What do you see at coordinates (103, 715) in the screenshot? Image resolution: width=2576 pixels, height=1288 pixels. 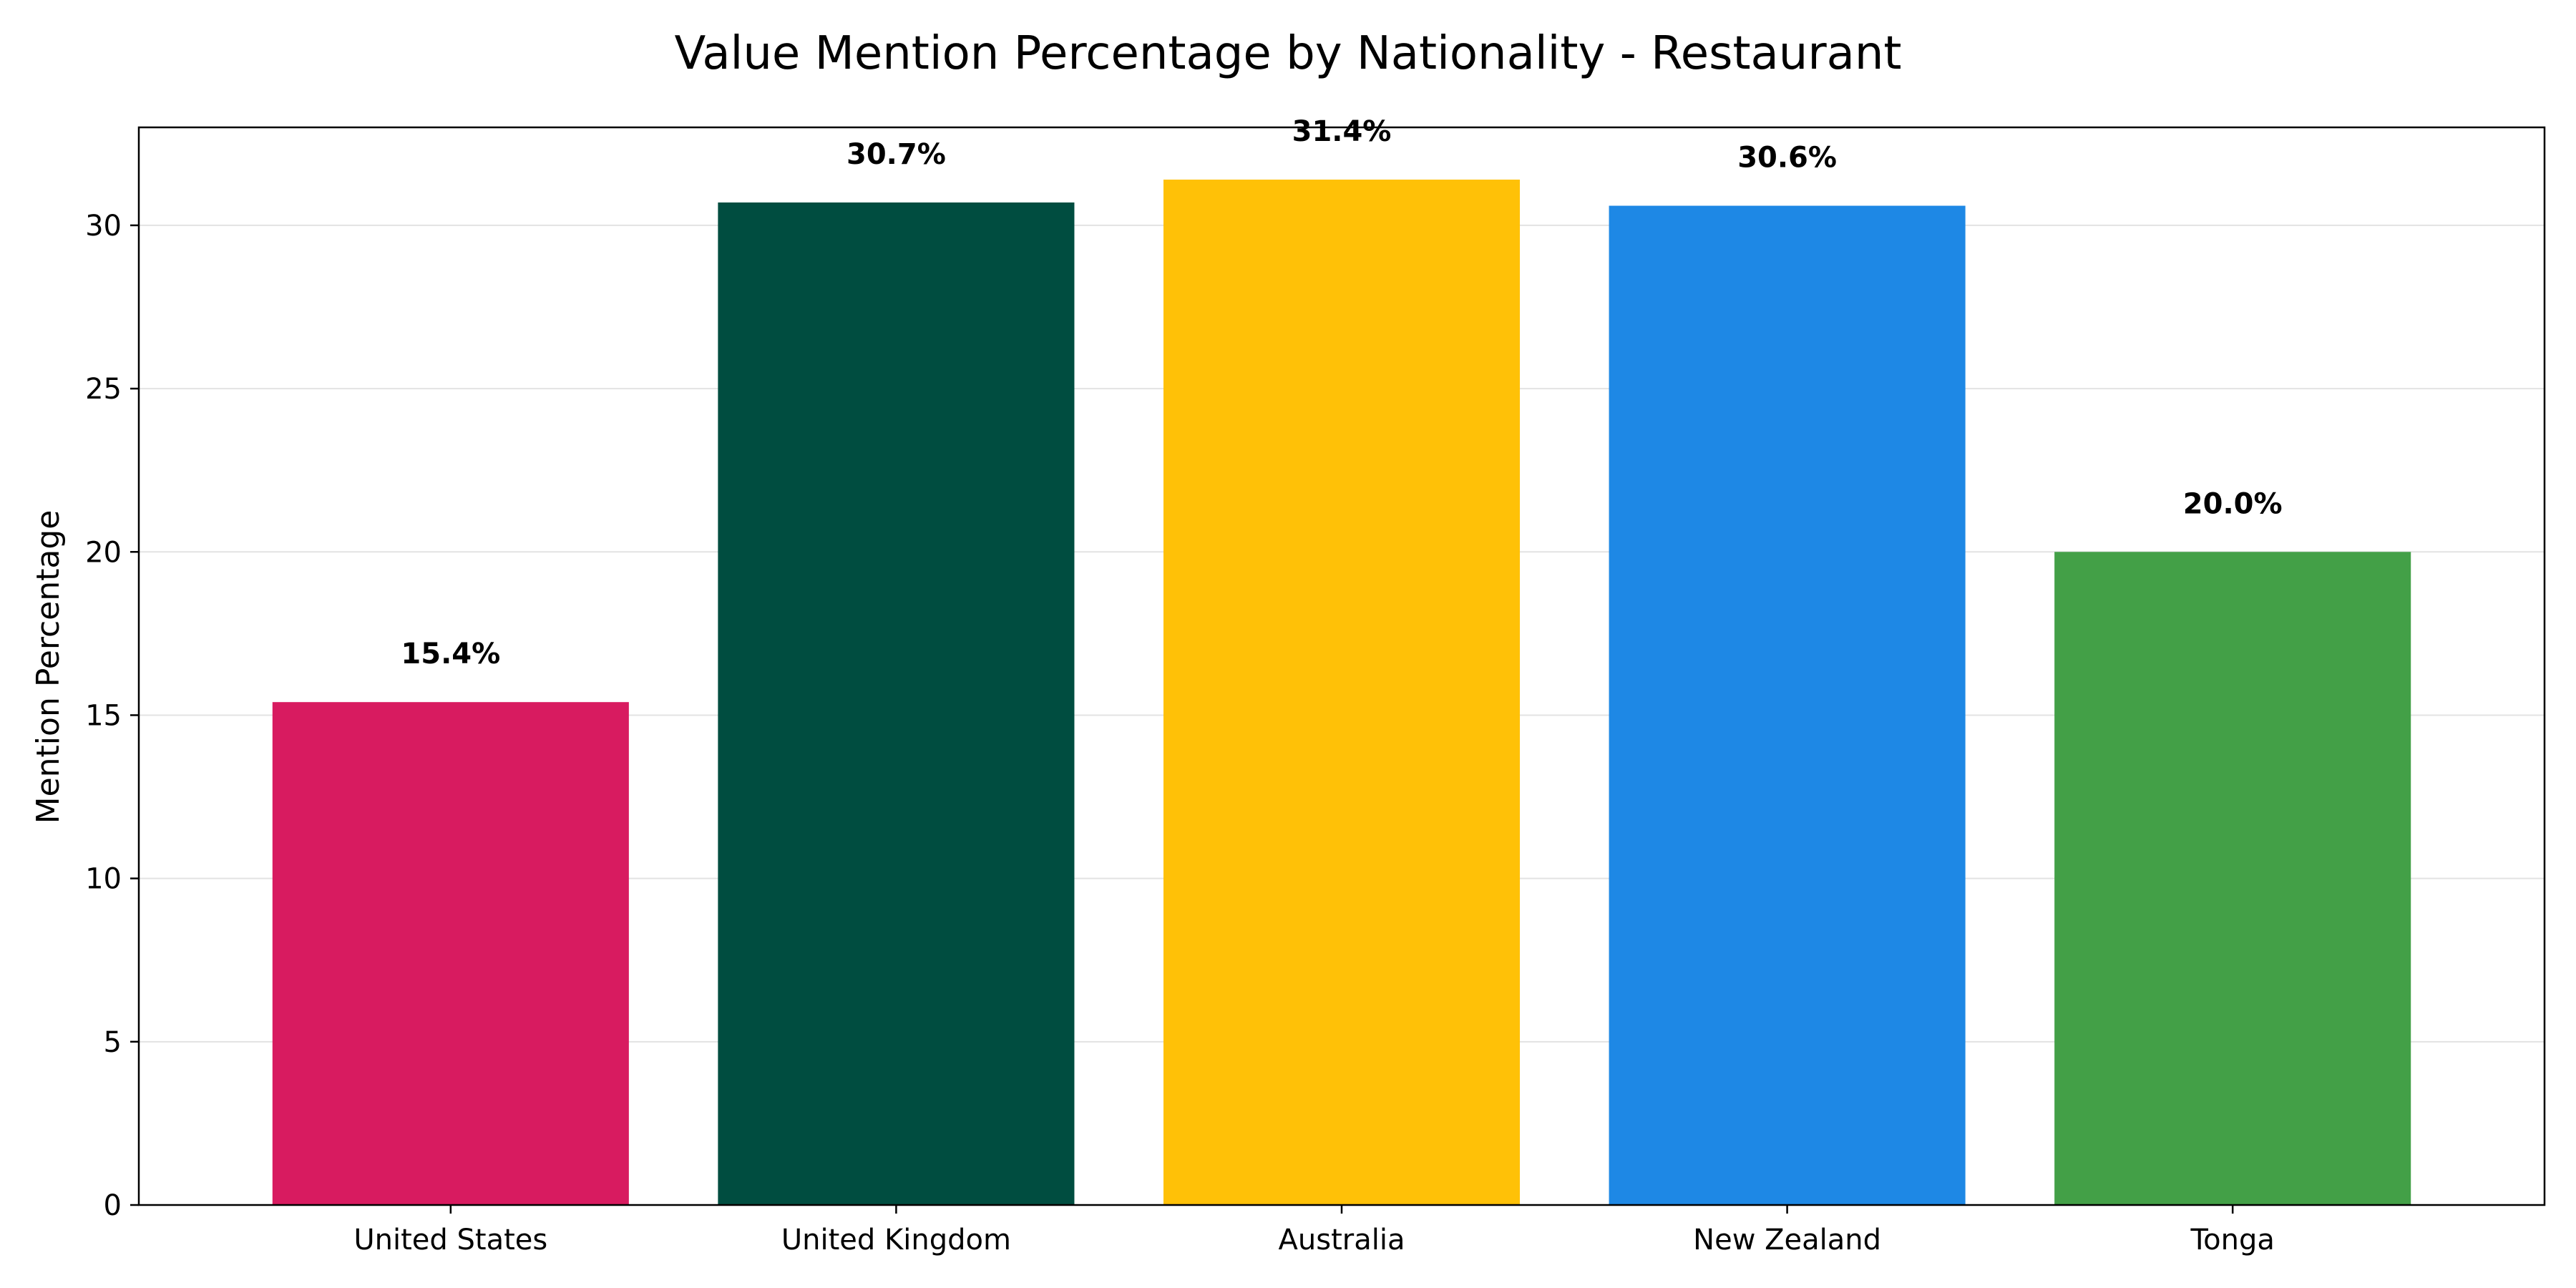 I see `y-tick-label: 15` at bounding box center [103, 715].